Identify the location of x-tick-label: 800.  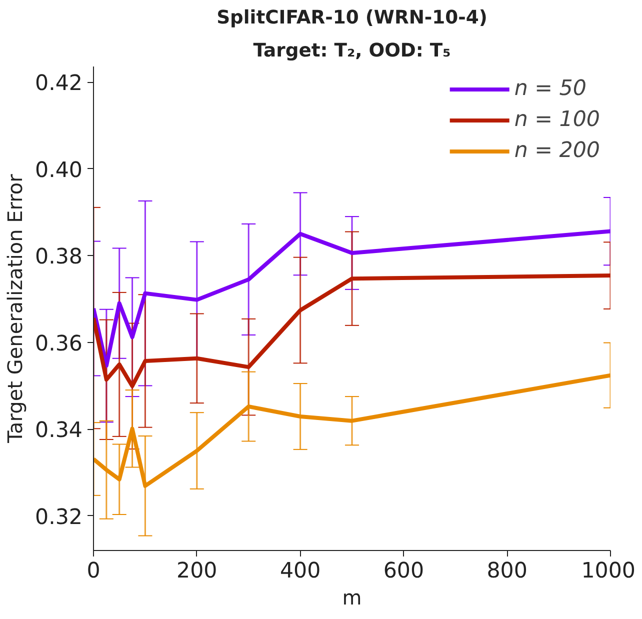
(507, 571).